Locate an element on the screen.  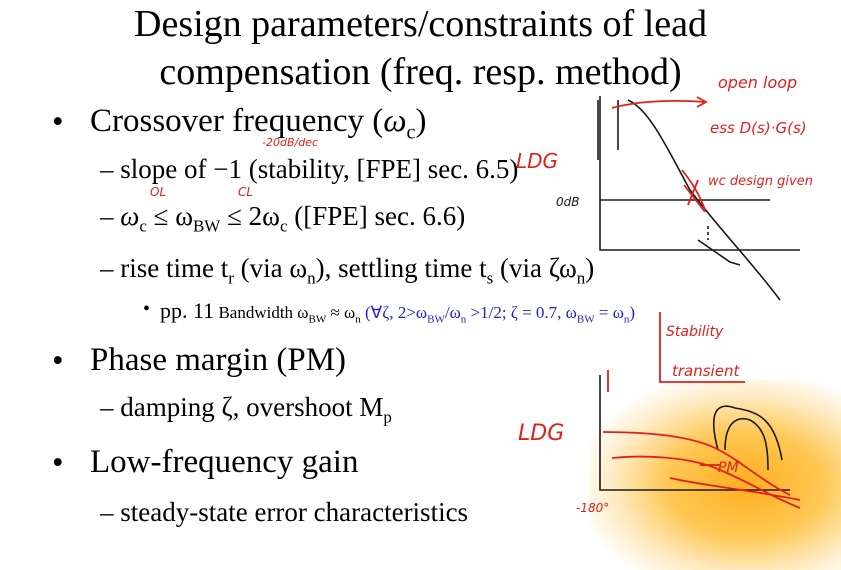
note-0db: 0dB is located at coordinates (567, 202).